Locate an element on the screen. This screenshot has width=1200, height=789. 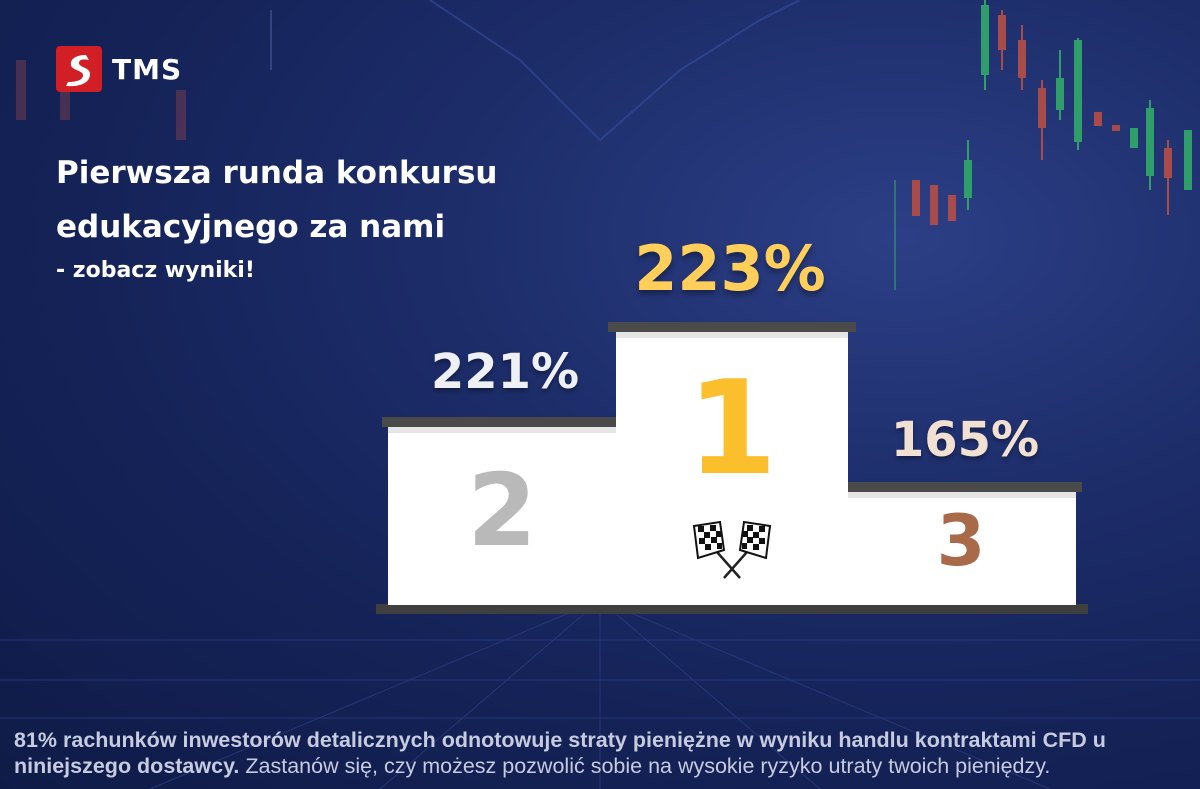
podium-block-third is located at coordinates (961, 548).